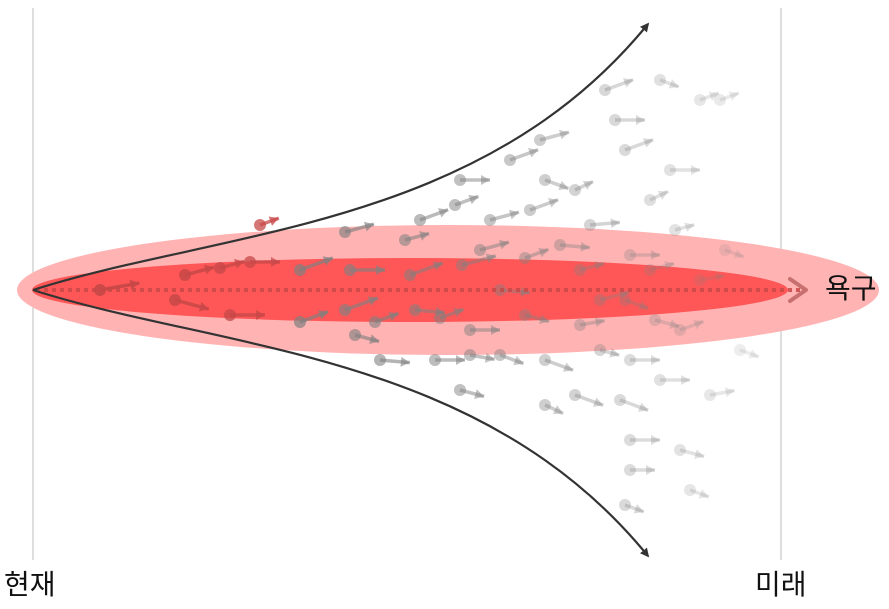 The image size is (889, 609). I want to click on present-label: 현재, so click(30, 584).